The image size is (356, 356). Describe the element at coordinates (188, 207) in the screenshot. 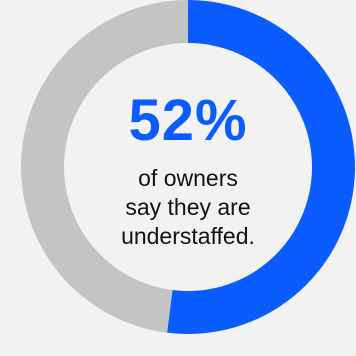

I see `caption-line-2: say they are` at that location.